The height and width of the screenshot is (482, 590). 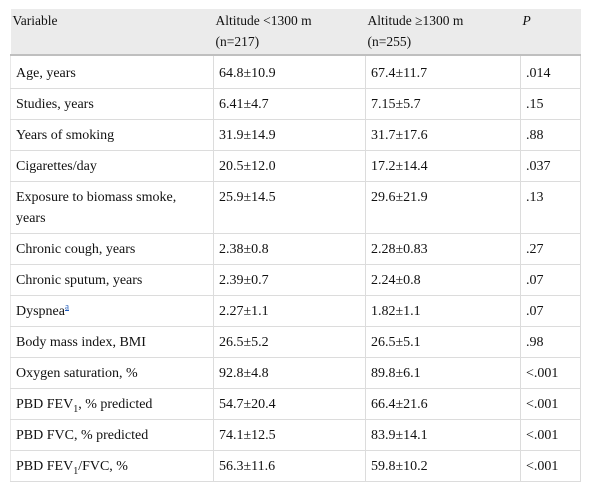 What do you see at coordinates (112, 32) in the screenshot?
I see `header-variable: Variable` at bounding box center [112, 32].